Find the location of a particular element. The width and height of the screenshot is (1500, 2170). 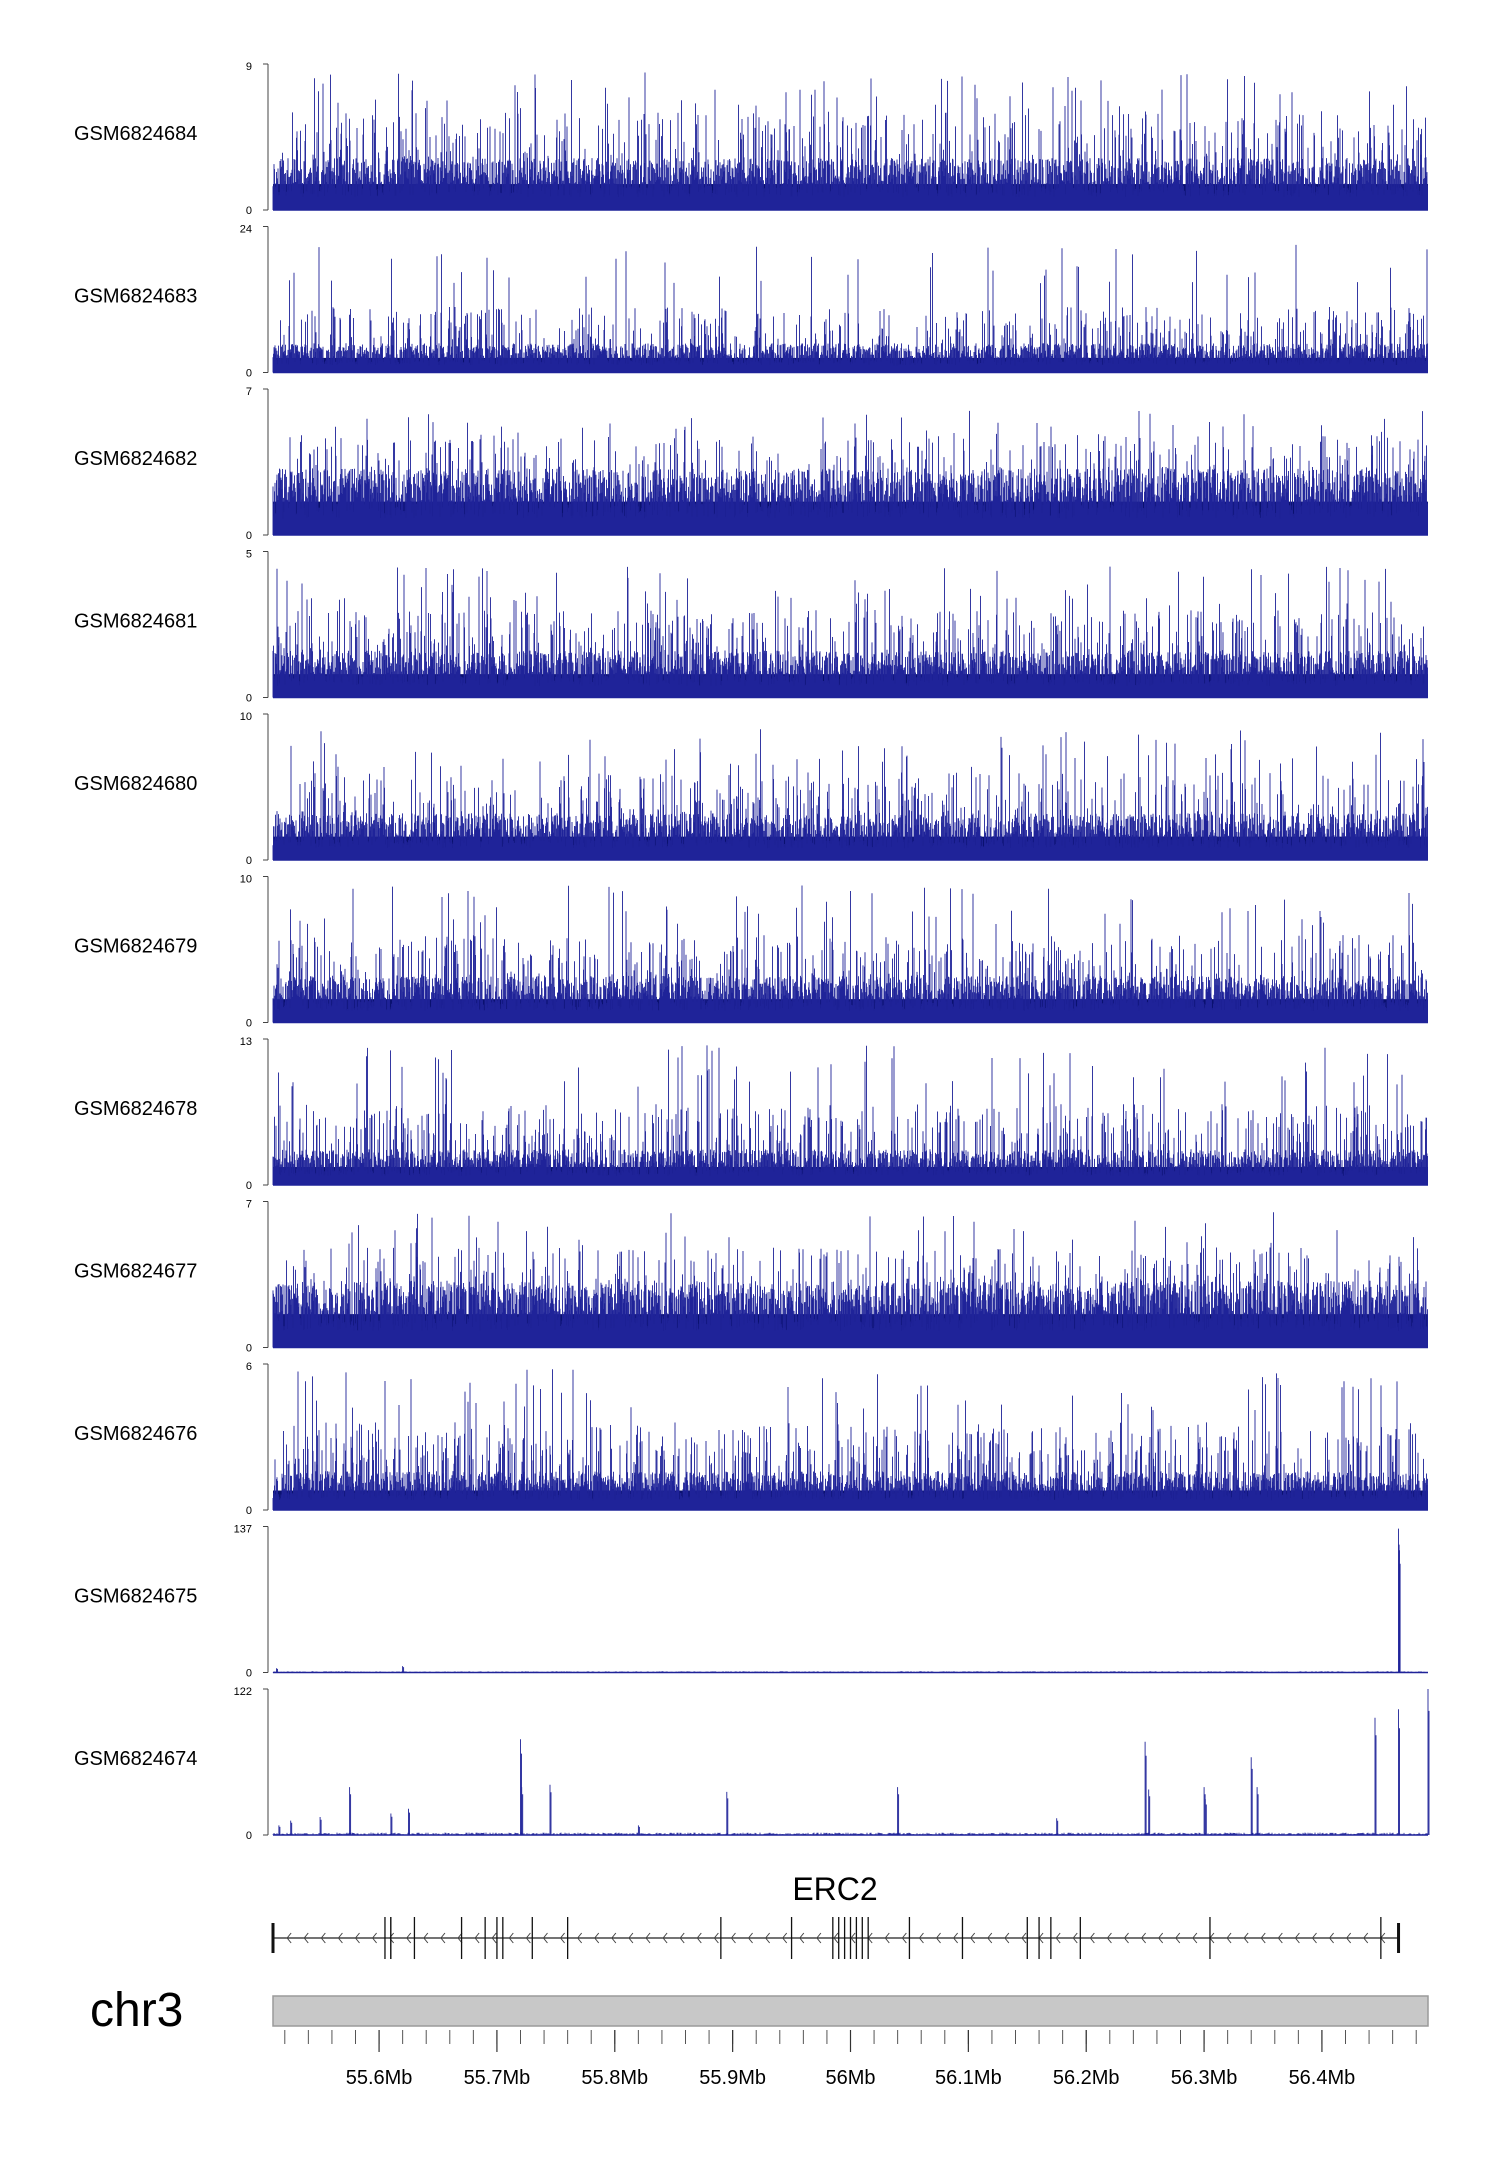

x-tick-label: 56Mb is located at coordinates (850, 2078).